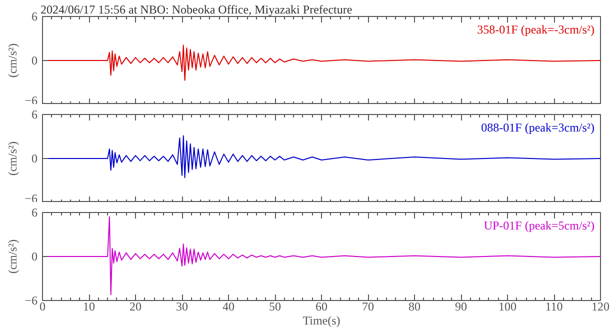 The width and height of the screenshot is (616, 334). Describe the element at coordinates (136, 307) in the screenshot. I see `x-tick-label: 20` at that location.